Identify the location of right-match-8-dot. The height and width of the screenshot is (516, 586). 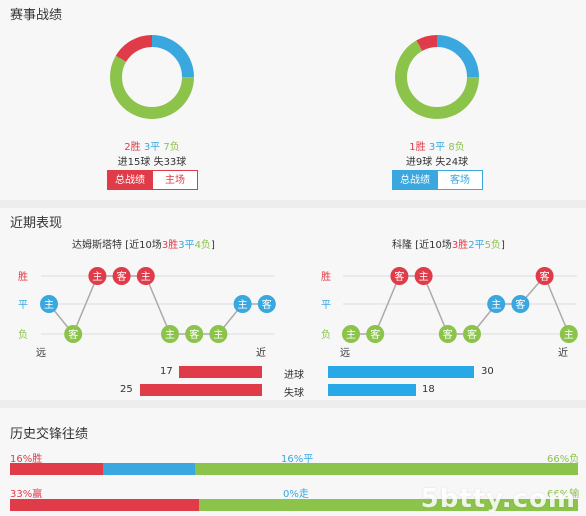
(520, 304).